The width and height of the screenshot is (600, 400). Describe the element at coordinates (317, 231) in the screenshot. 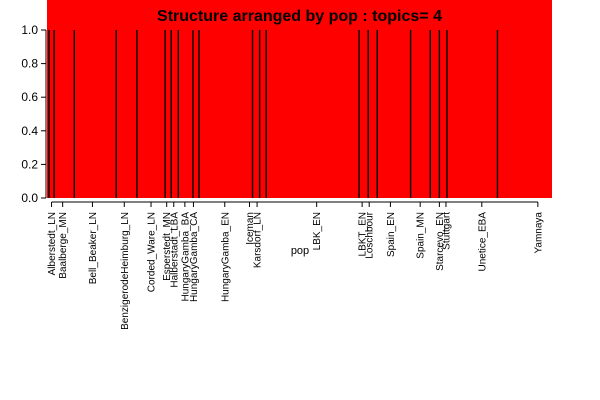

I see `x-tick-label: LBK_EN` at that location.